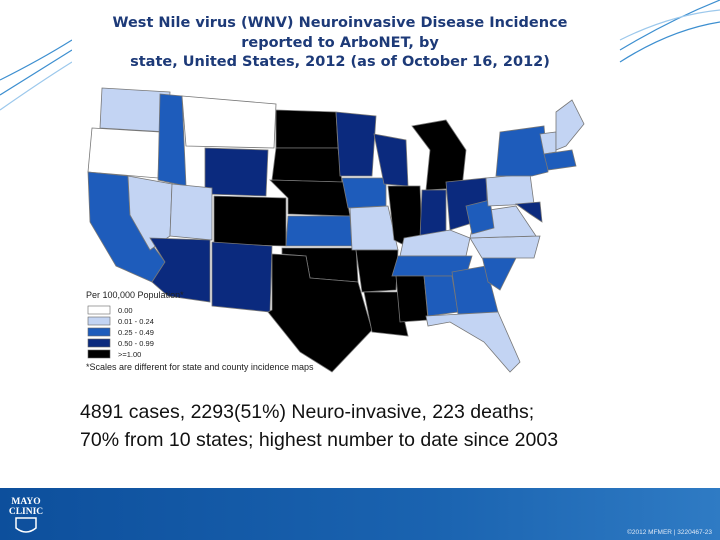 This screenshot has height=540, width=720. Describe the element at coordinates (669, 532) in the screenshot. I see `copyright: ©2012 MFMER | 3220467-23` at that location.